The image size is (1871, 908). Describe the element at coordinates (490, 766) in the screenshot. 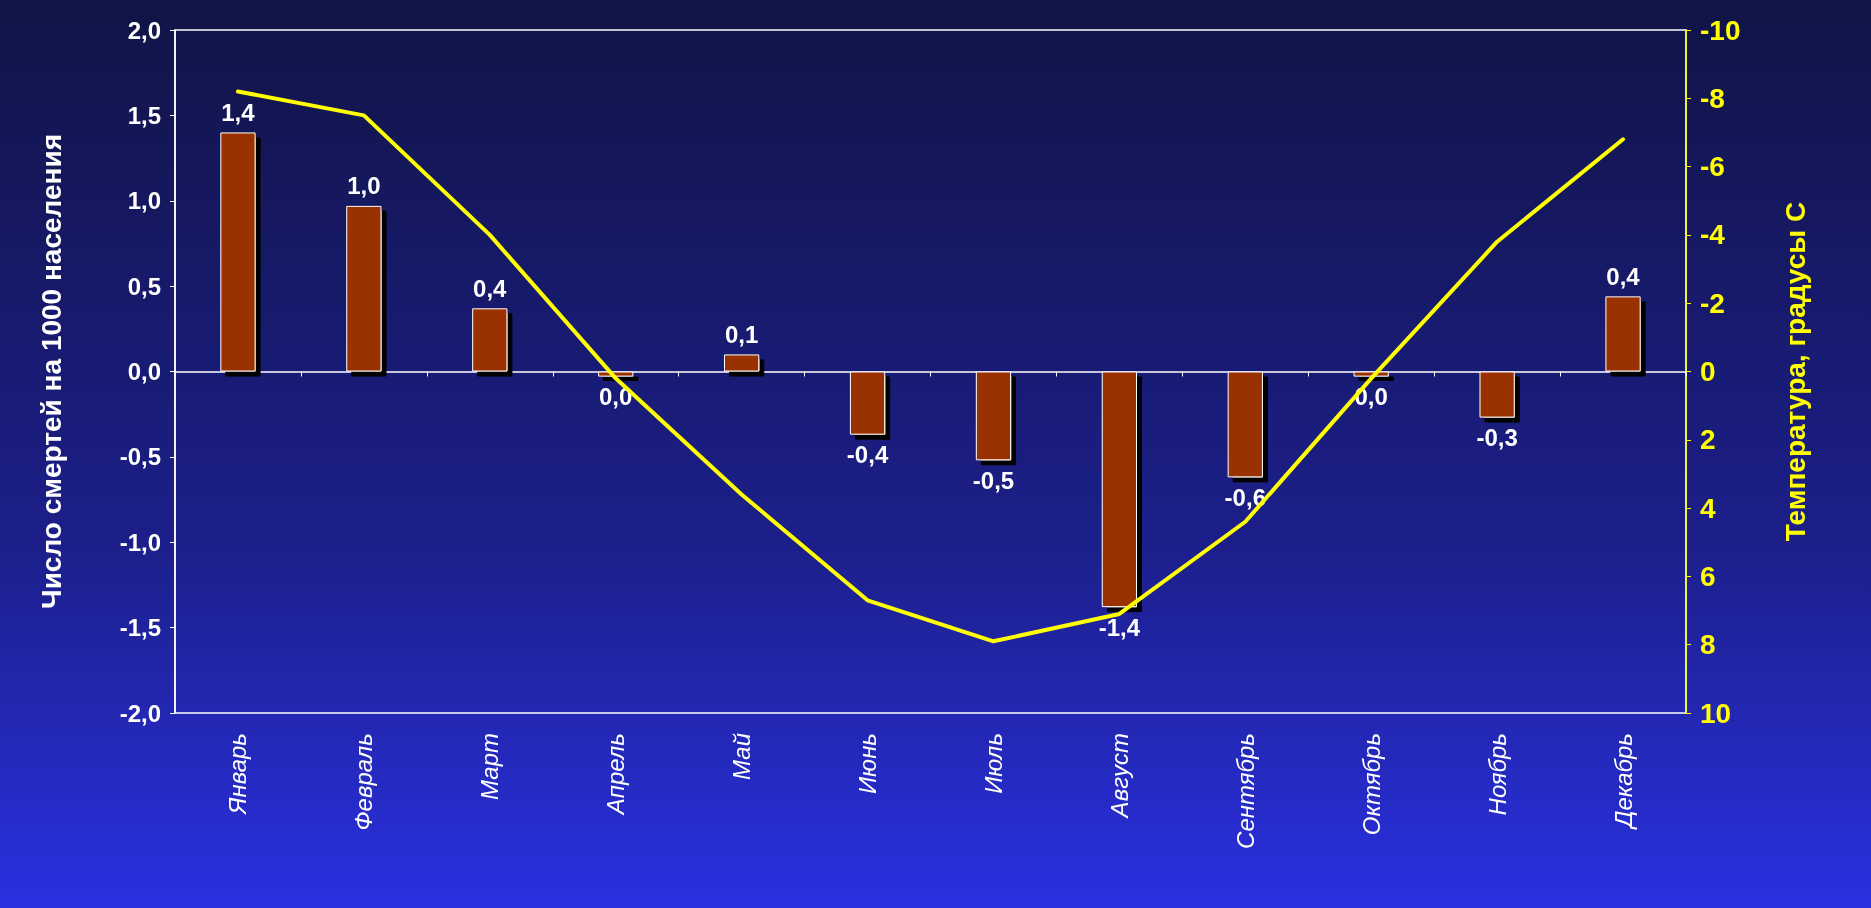

I see `x-tick-label: Март` at that location.